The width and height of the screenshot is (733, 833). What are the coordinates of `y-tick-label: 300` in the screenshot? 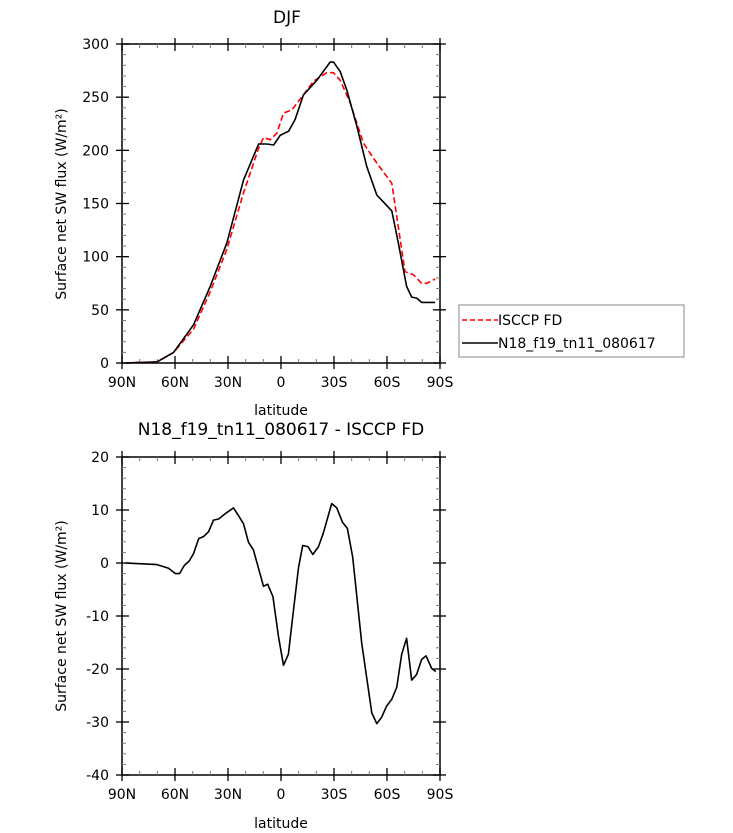 It's located at (95, 45).